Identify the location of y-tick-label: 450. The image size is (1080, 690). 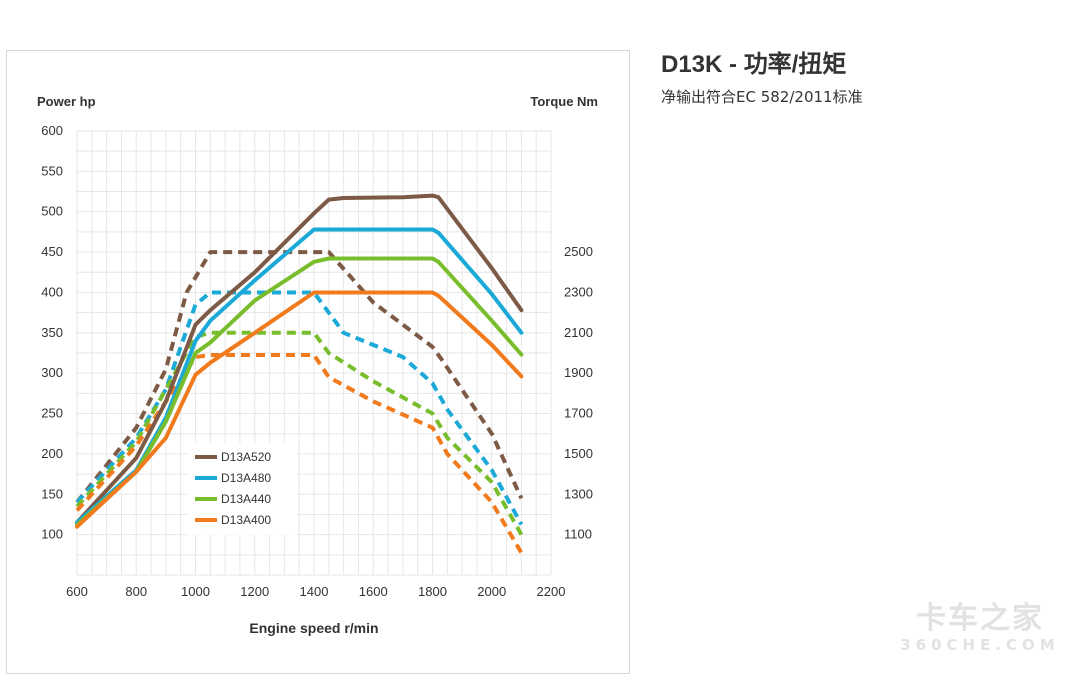
(52, 251).